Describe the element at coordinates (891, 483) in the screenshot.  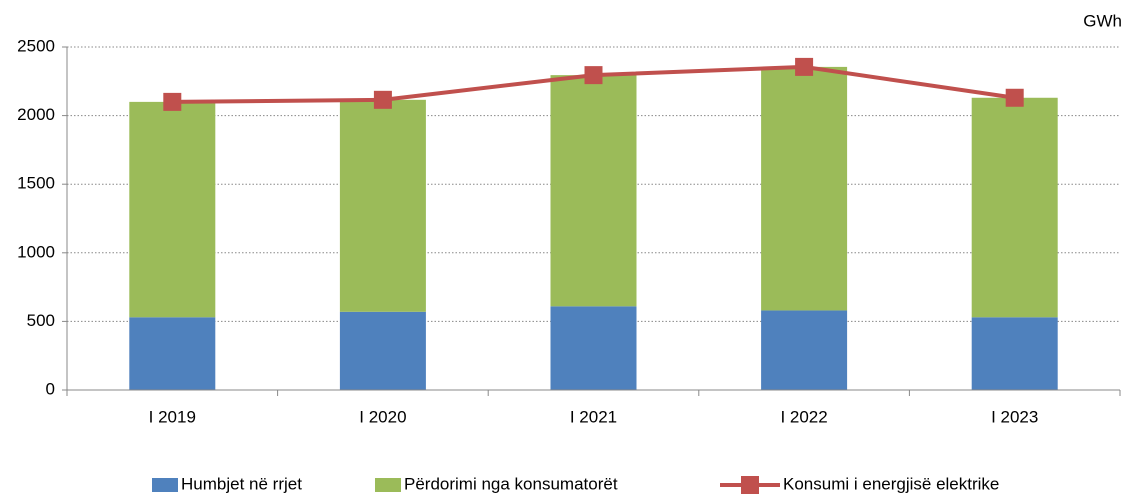
I see `legend-label: Konsumi i energjisë elektrike` at that location.